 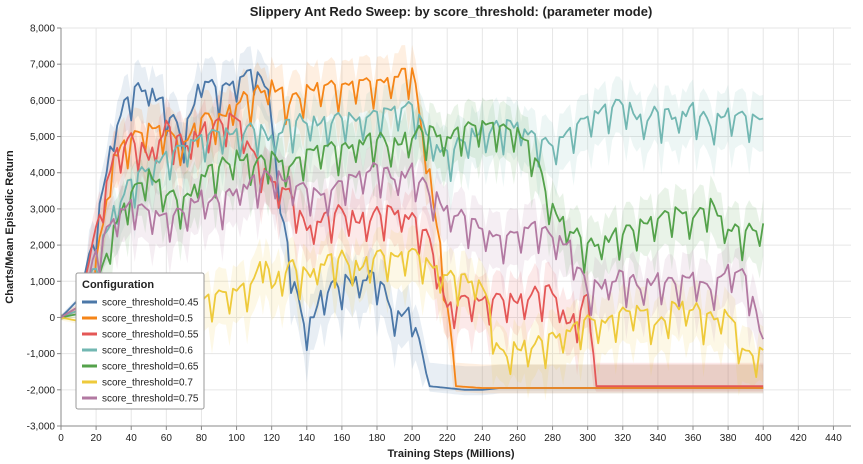 I want to click on x-tick-label: 160, so click(x=342, y=438).